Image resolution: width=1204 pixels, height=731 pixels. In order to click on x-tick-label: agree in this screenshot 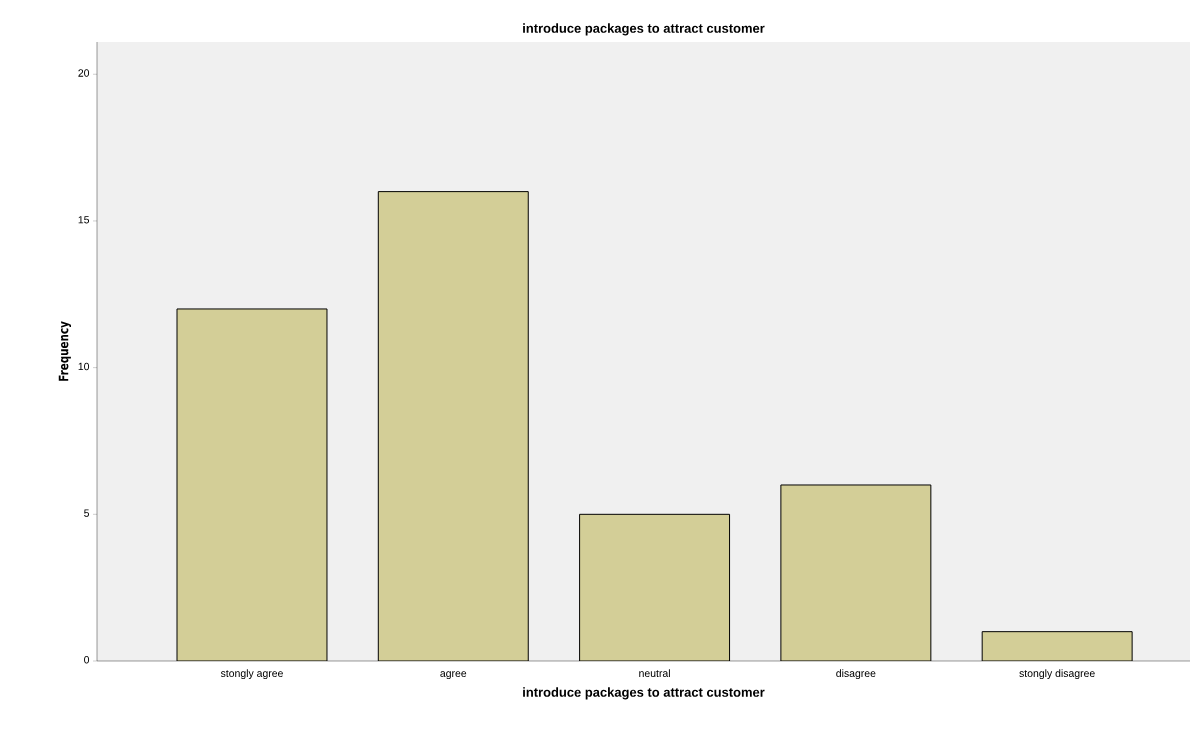, I will do `click(453, 675)`.